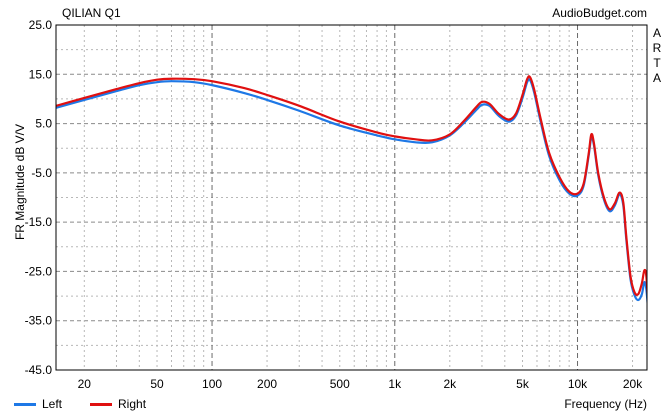  What do you see at coordinates (340, 384) in the screenshot?
I see `x-tick-label: 500` at bounding box center [340, 384].